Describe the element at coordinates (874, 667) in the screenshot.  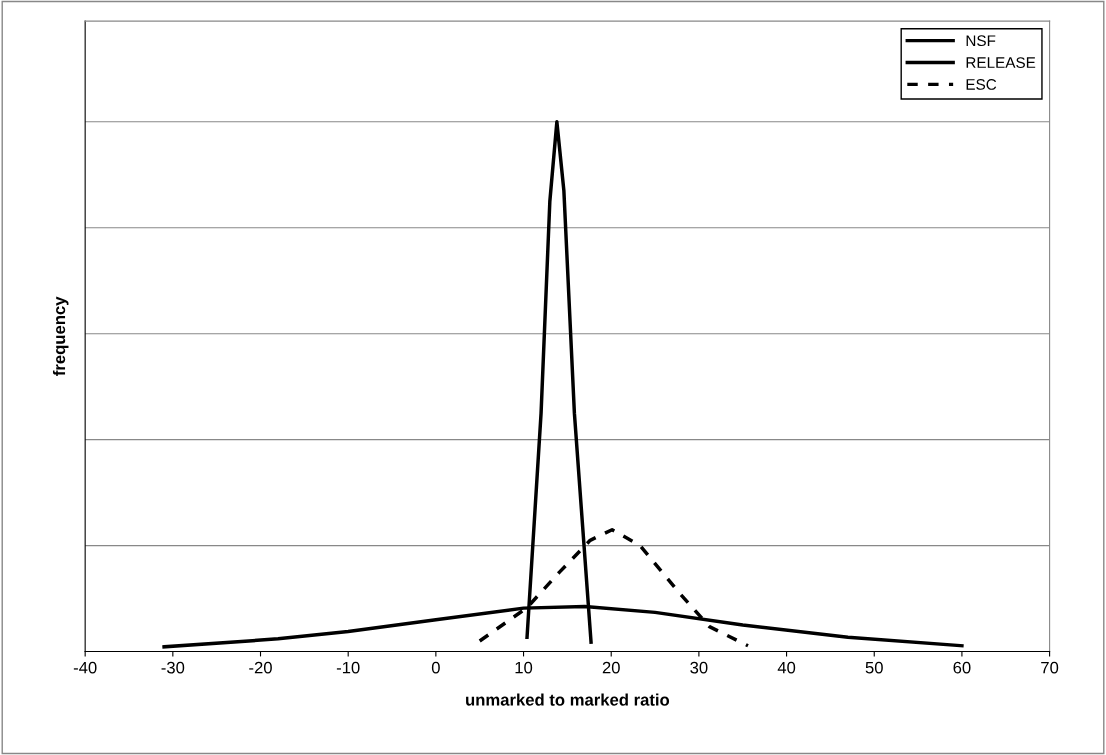
I see `x-tick-label: 50` at that location.